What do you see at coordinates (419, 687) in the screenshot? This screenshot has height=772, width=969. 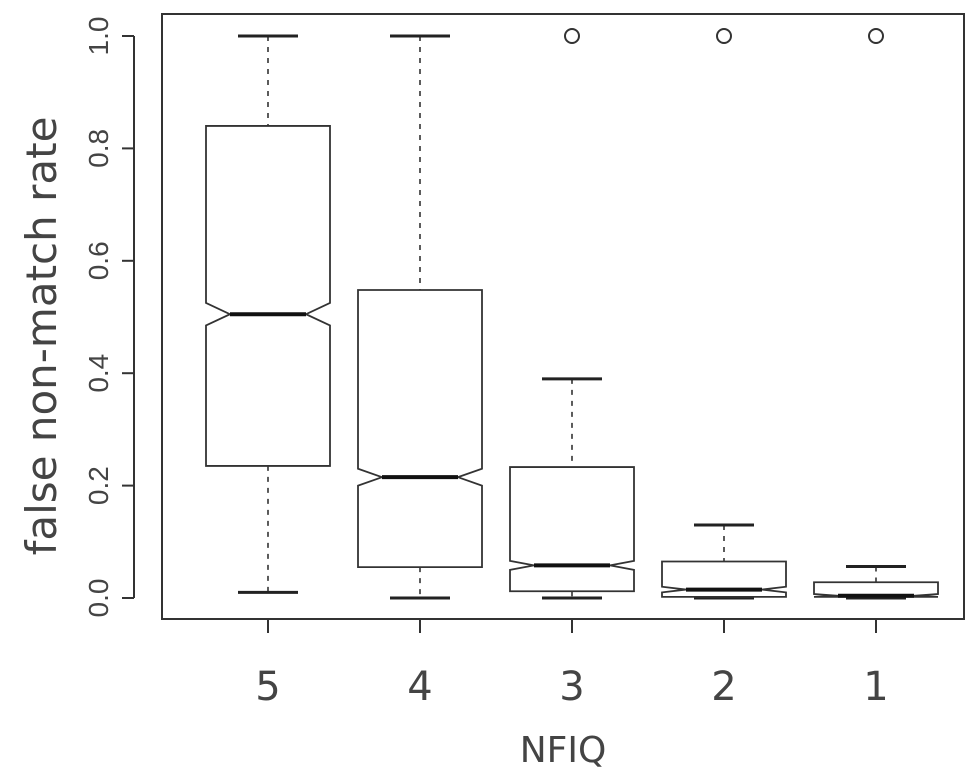 I see `x-tick-label: 4` at bounding box center [419, 687].